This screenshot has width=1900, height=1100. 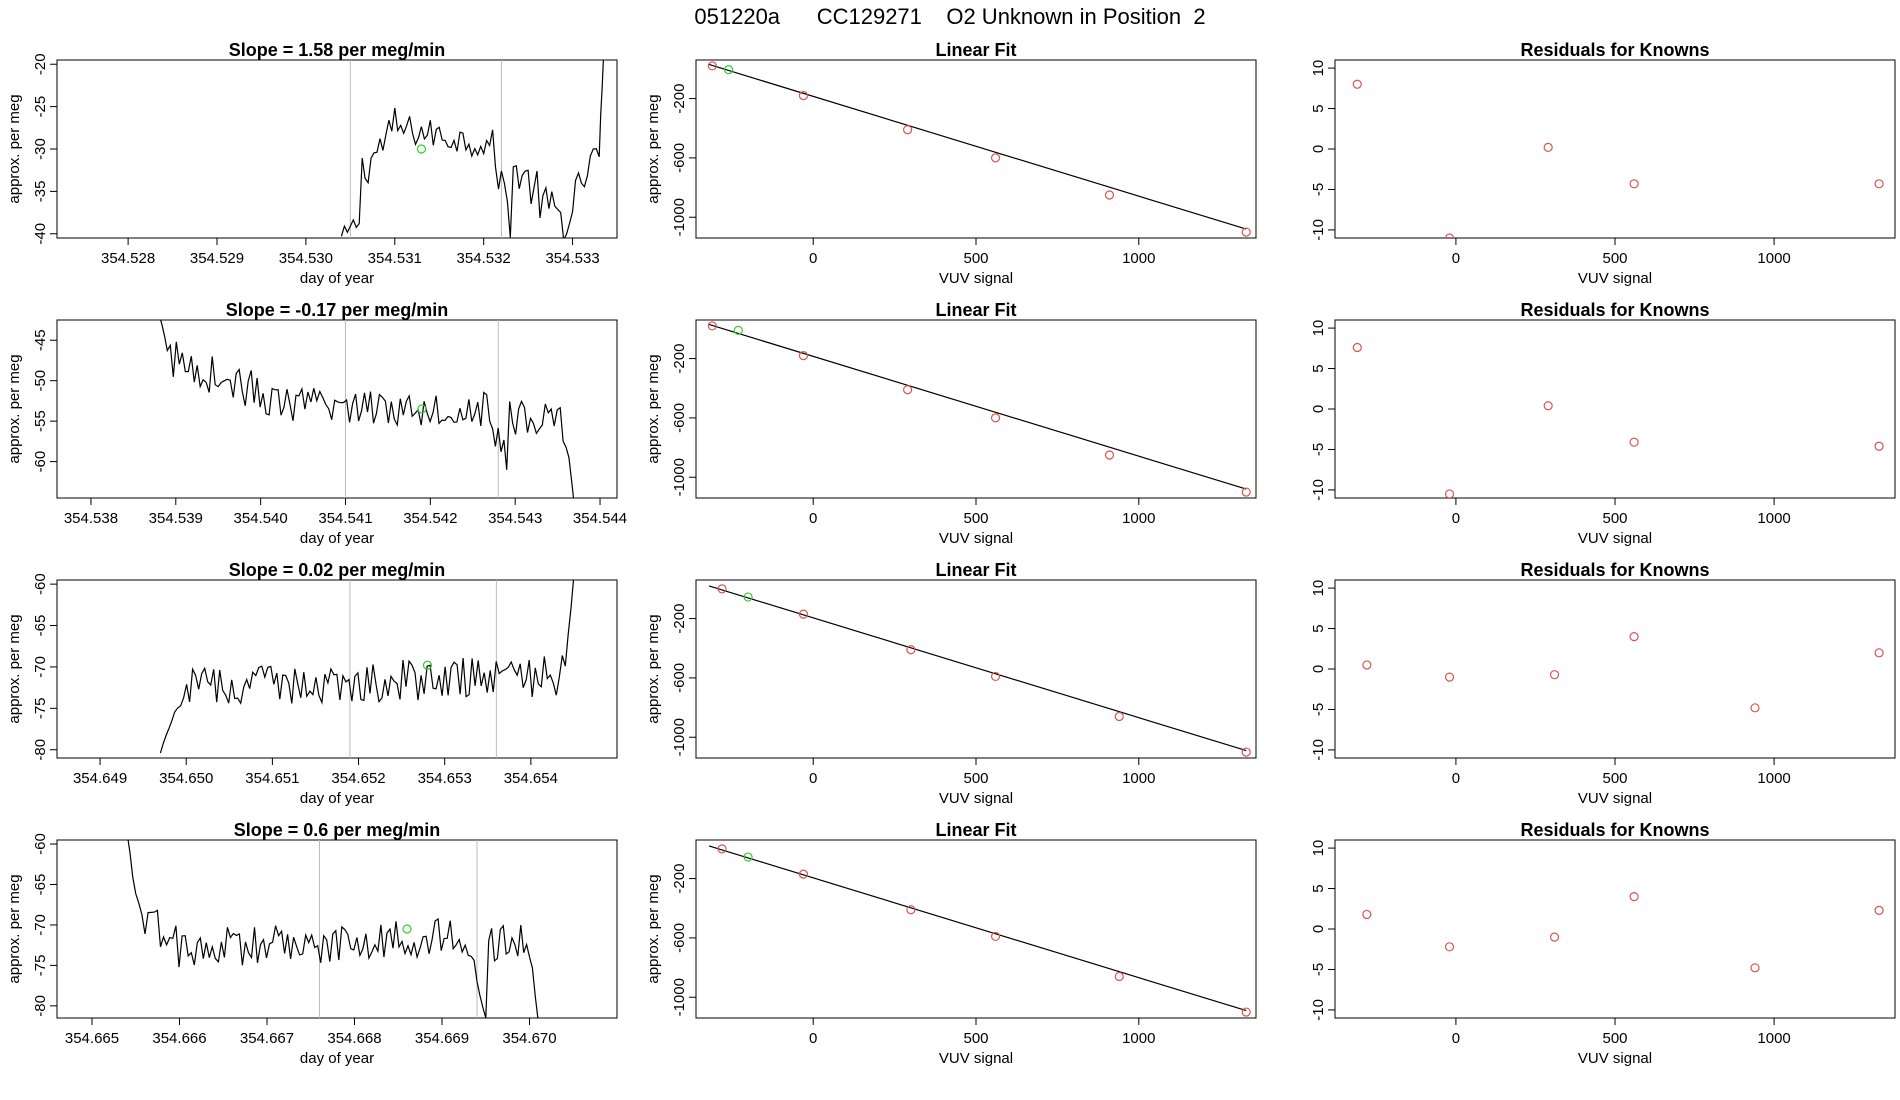 I want to click on y-tick-label: -65, so click(x=40, y=626).